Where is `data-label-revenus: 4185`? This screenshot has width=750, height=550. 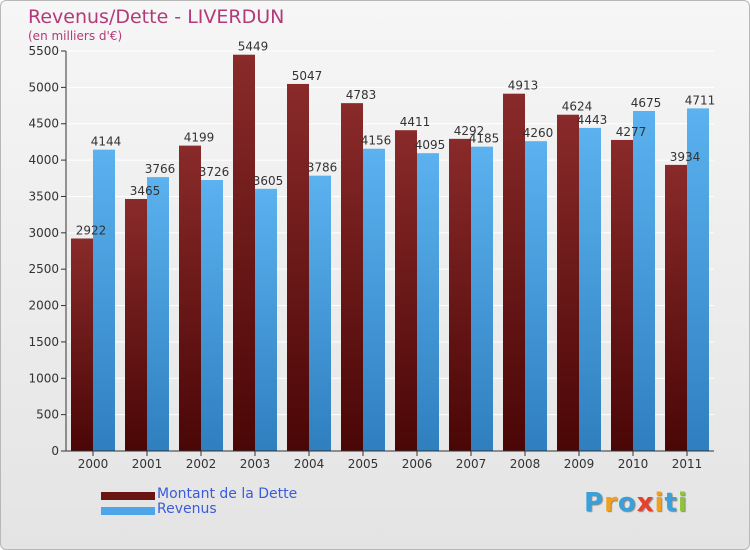
data-label-revenus: 4185 is located at coordinates (484, 139).